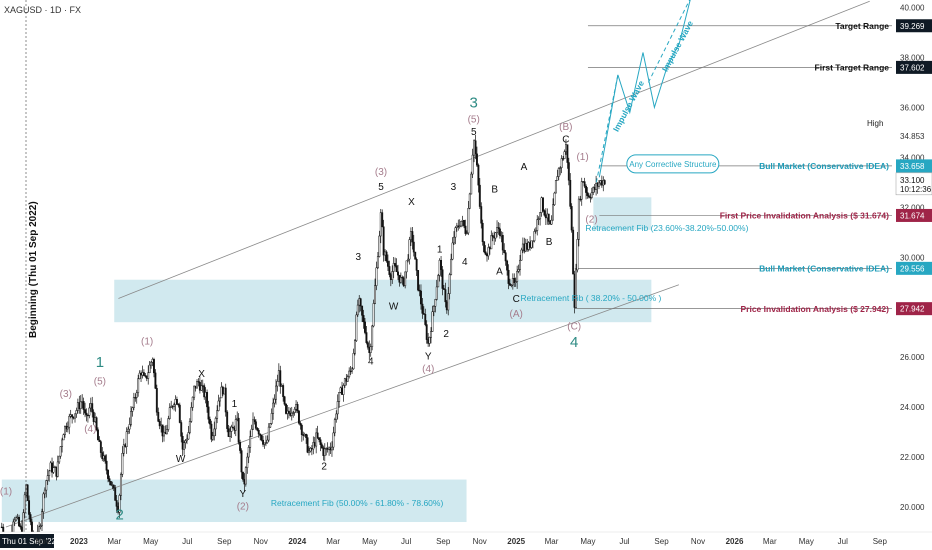 Image resolution: width=932 pixels, height=550 pixels. I want to click on wave-label: X, so click(411, 202).